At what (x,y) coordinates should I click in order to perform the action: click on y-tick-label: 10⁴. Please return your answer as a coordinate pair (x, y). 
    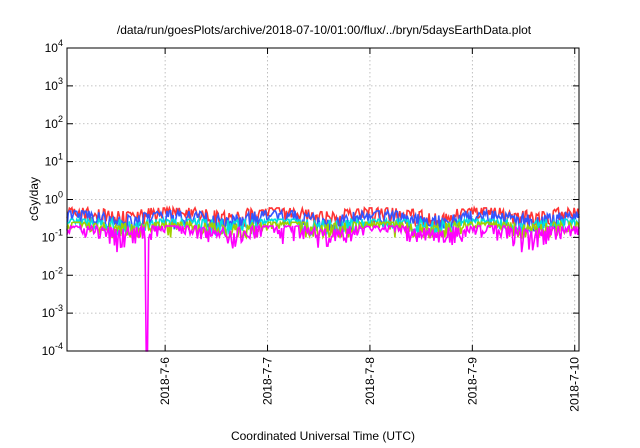
    Looking at the image, I should click on (54, 46).